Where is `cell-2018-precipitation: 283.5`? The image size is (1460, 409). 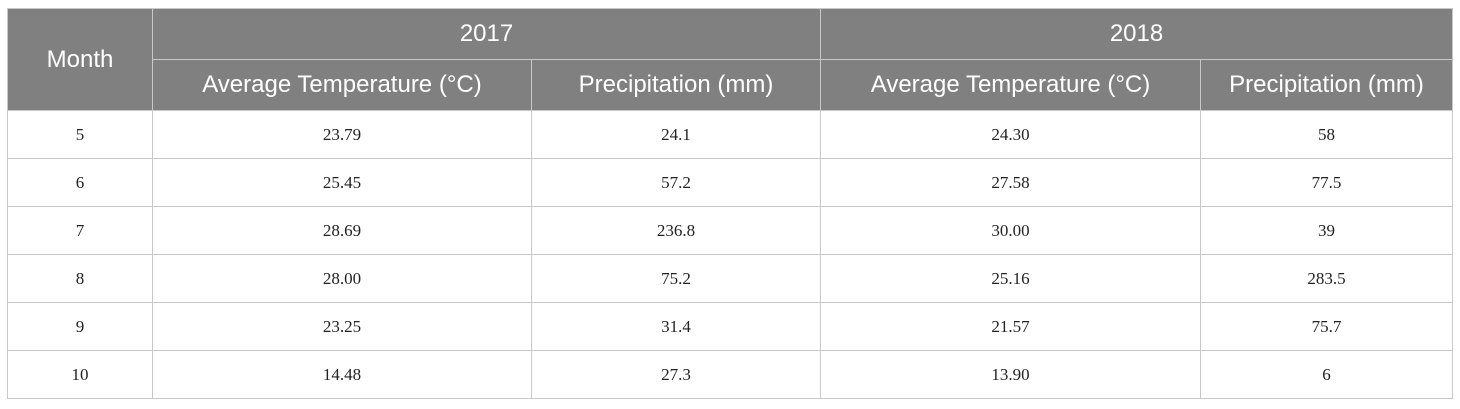
cell-2018-precipitation: 283.5 is located at coordinates (1327, 278).